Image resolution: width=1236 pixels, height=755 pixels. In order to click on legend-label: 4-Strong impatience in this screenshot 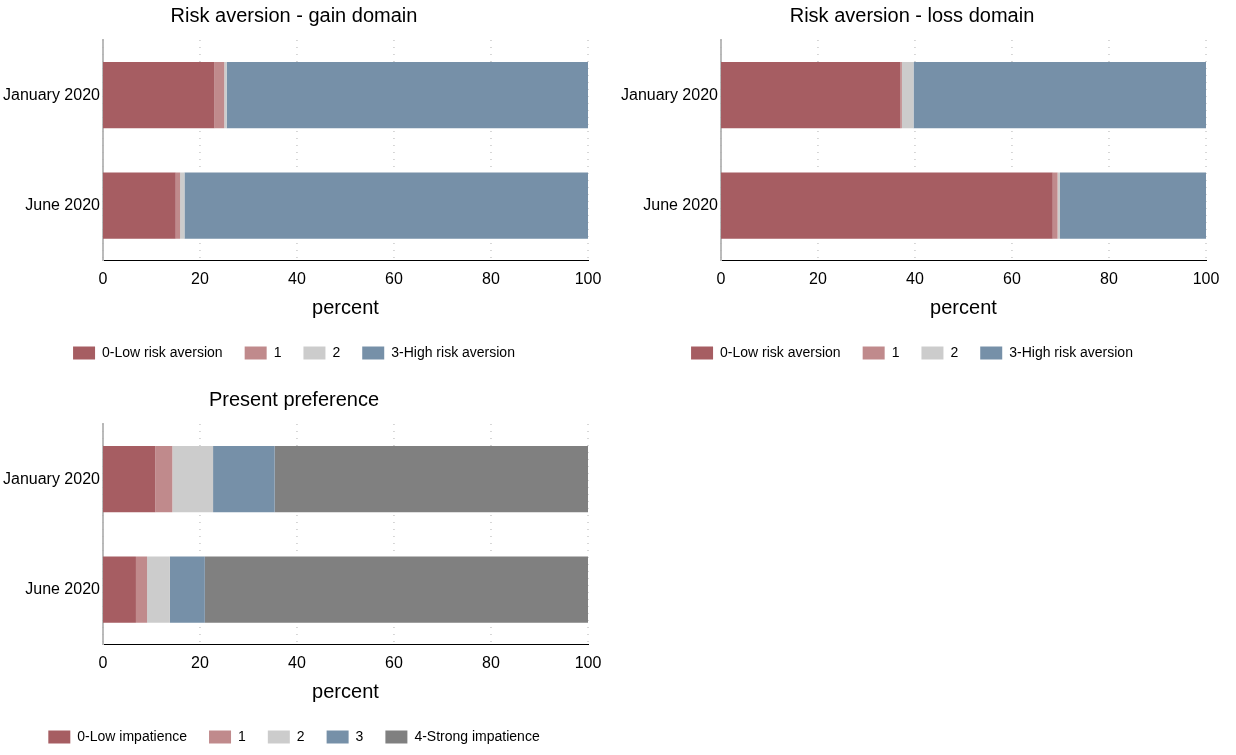, I will do `click(477, 735)`.